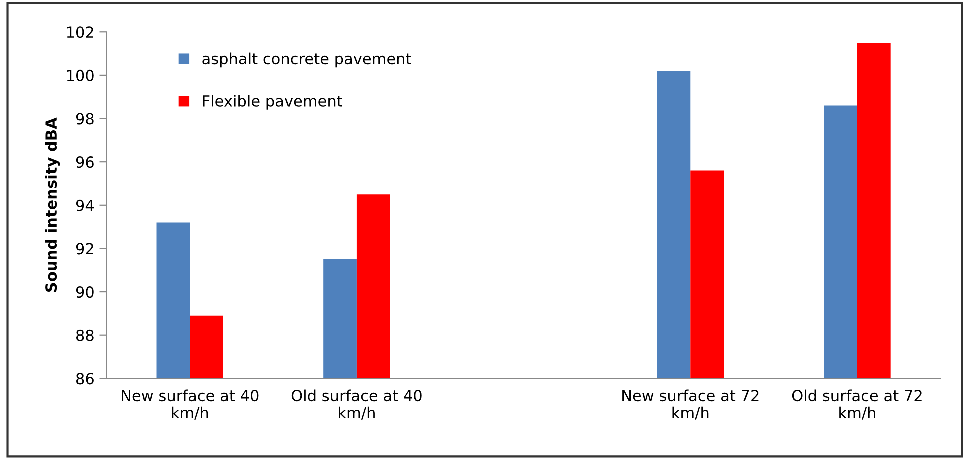 Image resolution: width=970 pixels, height=459 pixels. Describe the element at coordinates (85, 119) in the screenshot. I see `y-tick-label: 98` at that location.